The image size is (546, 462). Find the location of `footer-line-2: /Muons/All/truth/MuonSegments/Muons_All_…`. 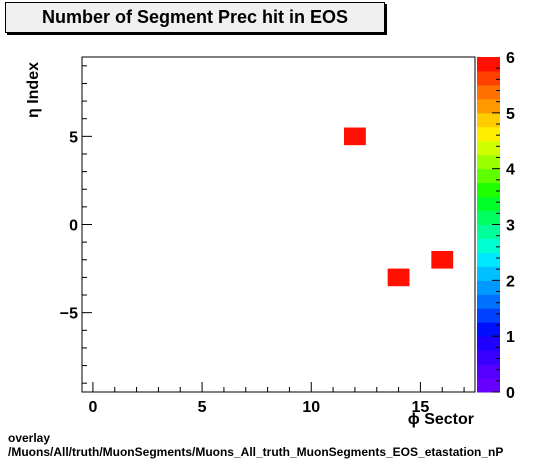

footer-line-2: /Muons/All/truth/MuonSegments/Muons_All_… is located at coordinates (256, 452).